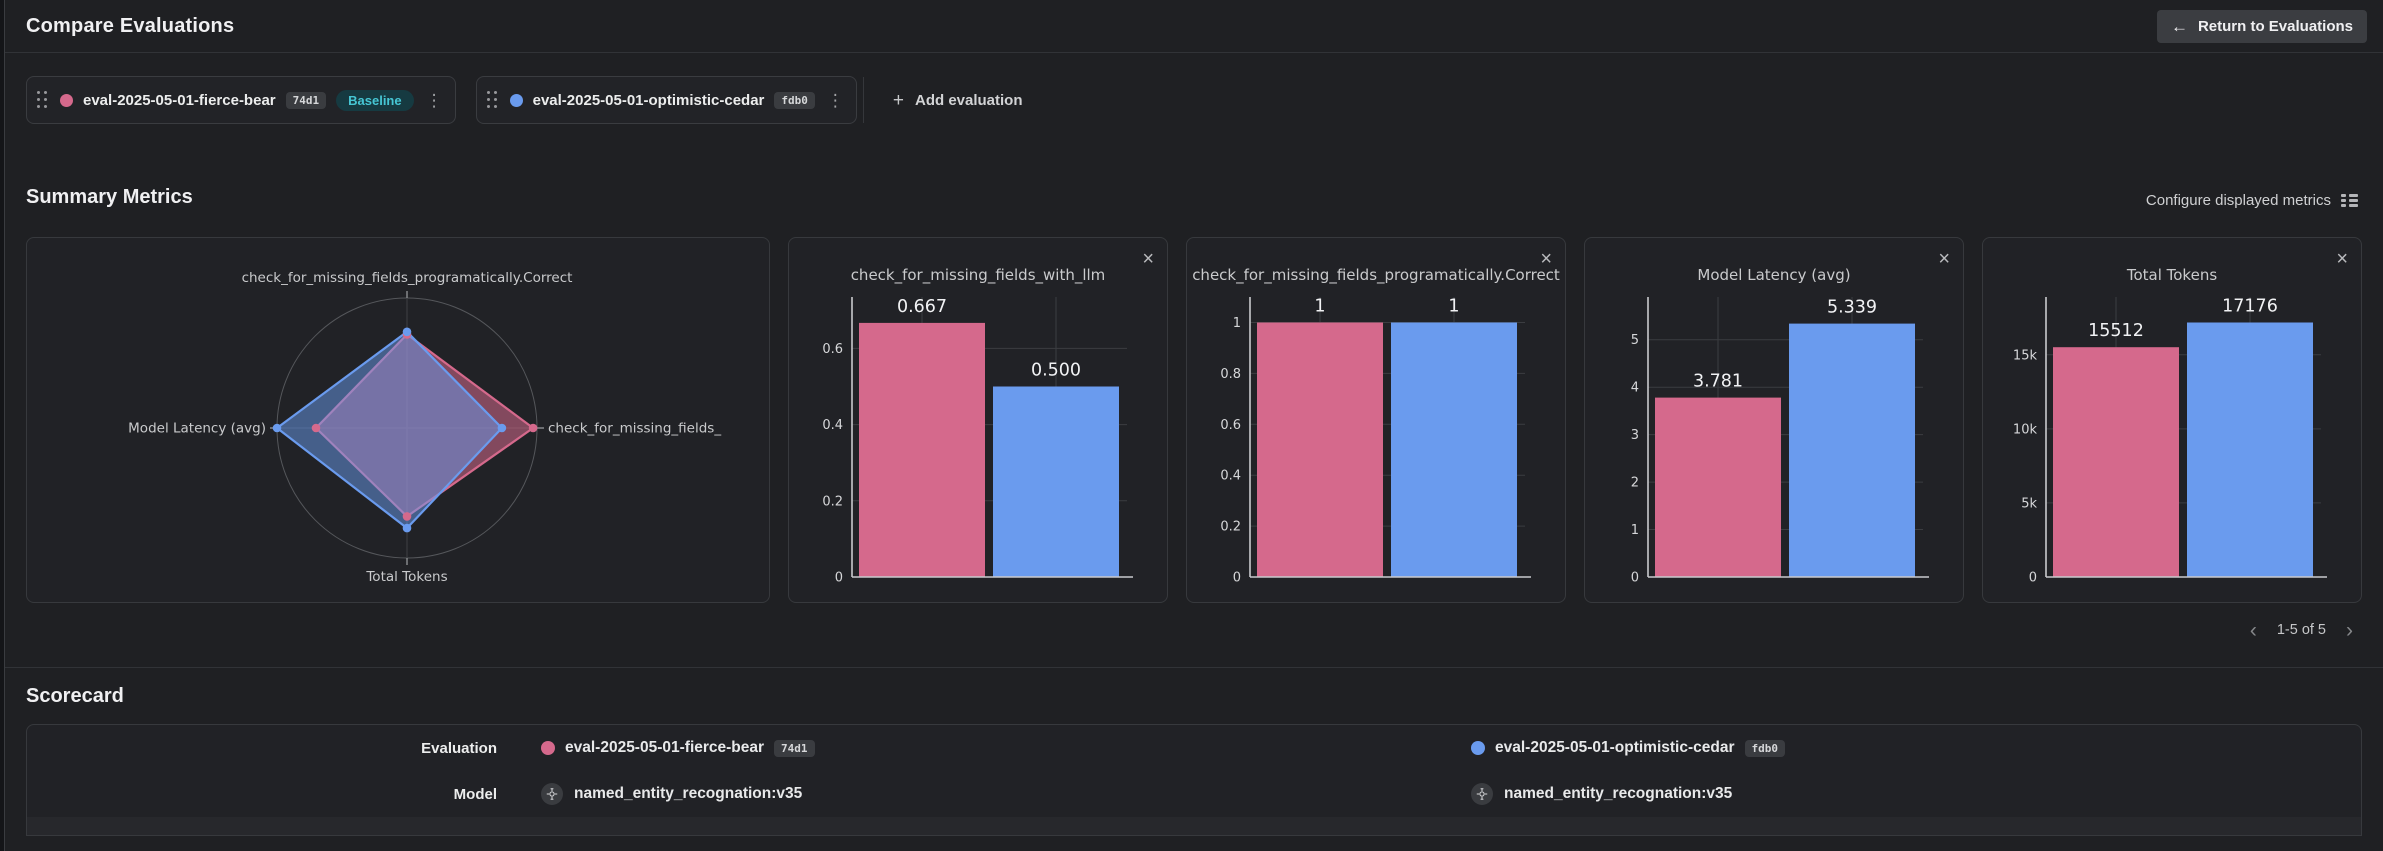  Describe the element at coordinates (1906, 748) in the screenshot. I see `scorecard-cell-evaluation-2: eval-2025-05-01-optimistic-cedar fdb0` at that location.